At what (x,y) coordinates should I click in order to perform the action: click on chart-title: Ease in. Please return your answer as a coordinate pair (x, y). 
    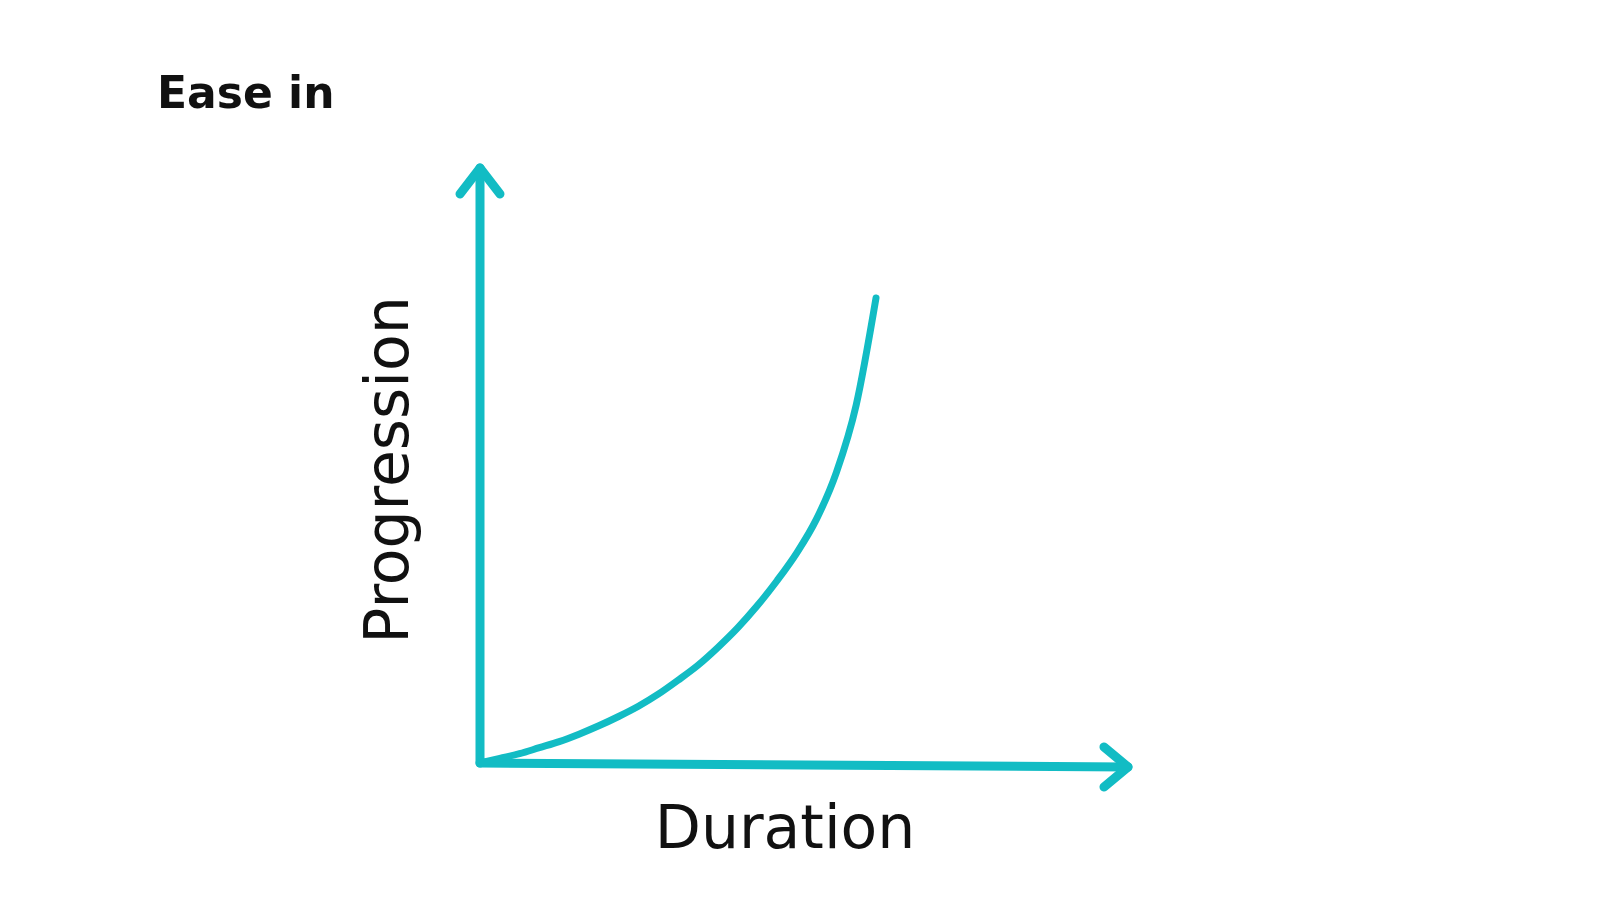
    Looking at the image, I should click on (246, 92).